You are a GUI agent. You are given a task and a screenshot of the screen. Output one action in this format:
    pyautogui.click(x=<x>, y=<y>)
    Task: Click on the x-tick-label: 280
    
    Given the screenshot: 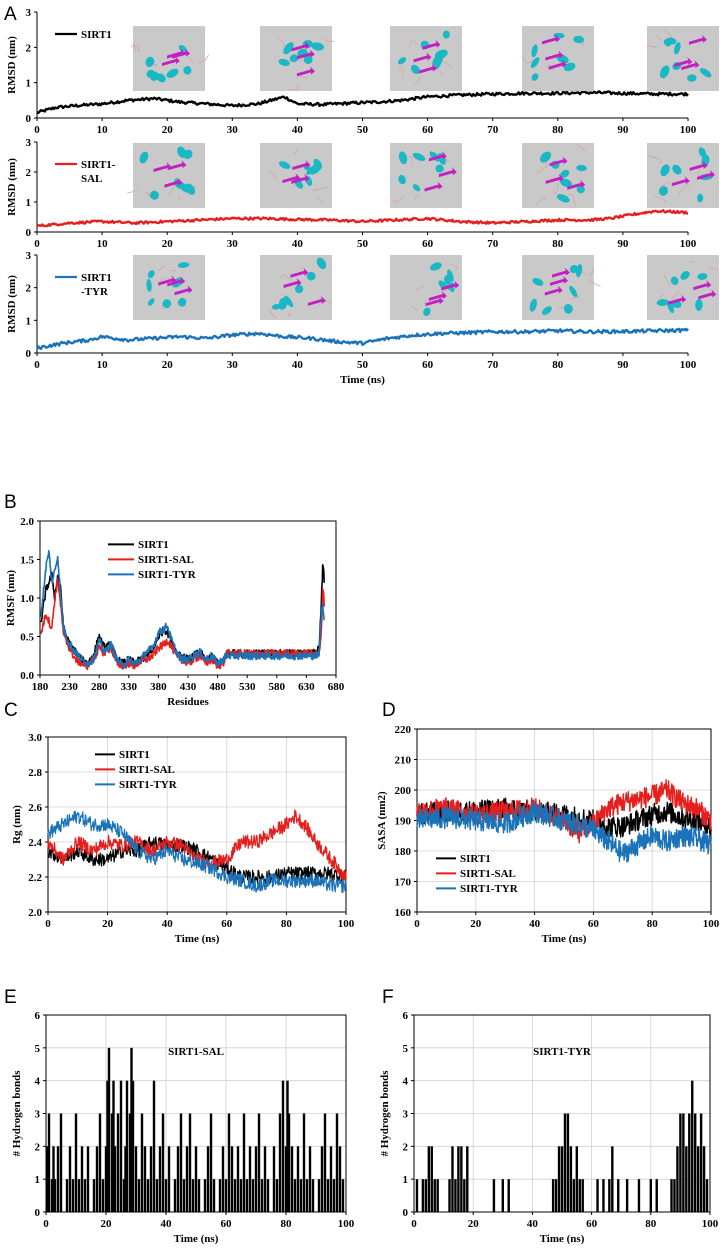 What is the action you would take?
    pyautogui.click(x=99, y=687)
    